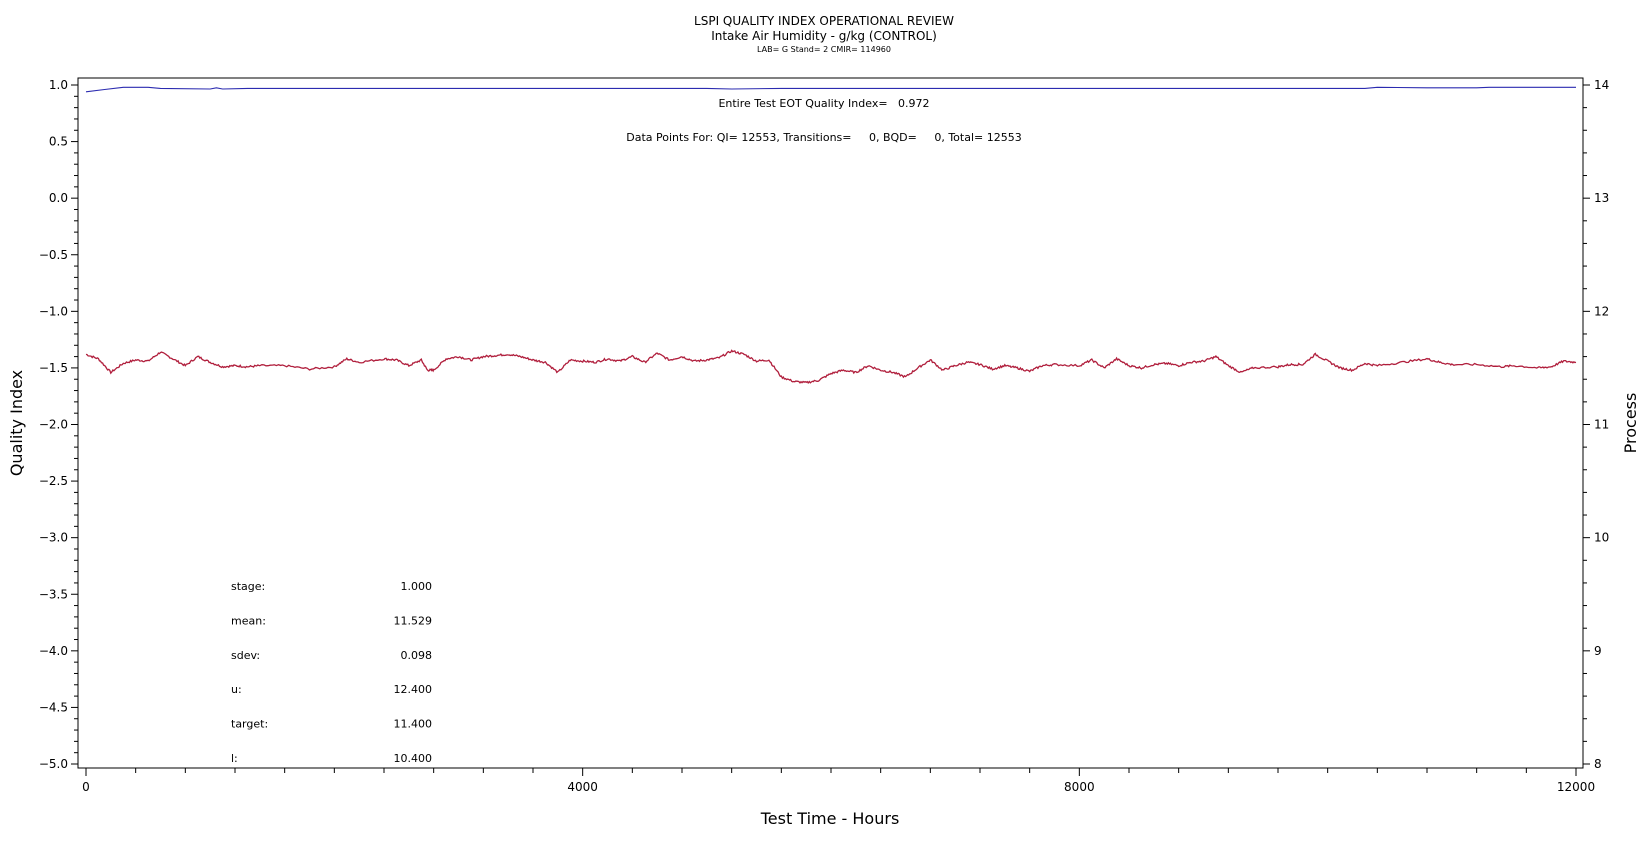 Image resolution: width=1648 pixels, height=845 pixels. What do you see at coordinates (248, 620) in the screenshot?
I see `stat-label: mean:` at bounding box center [248, 620].